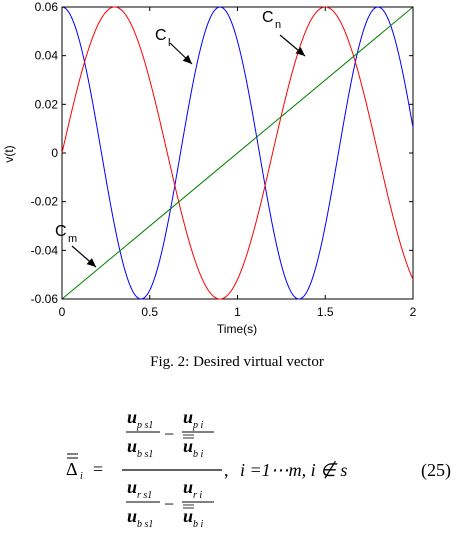  What do you see at coordinates (197, 495) in the screenshot?
I see `num2-b-sub: r i` at bounding box center [197, 495].